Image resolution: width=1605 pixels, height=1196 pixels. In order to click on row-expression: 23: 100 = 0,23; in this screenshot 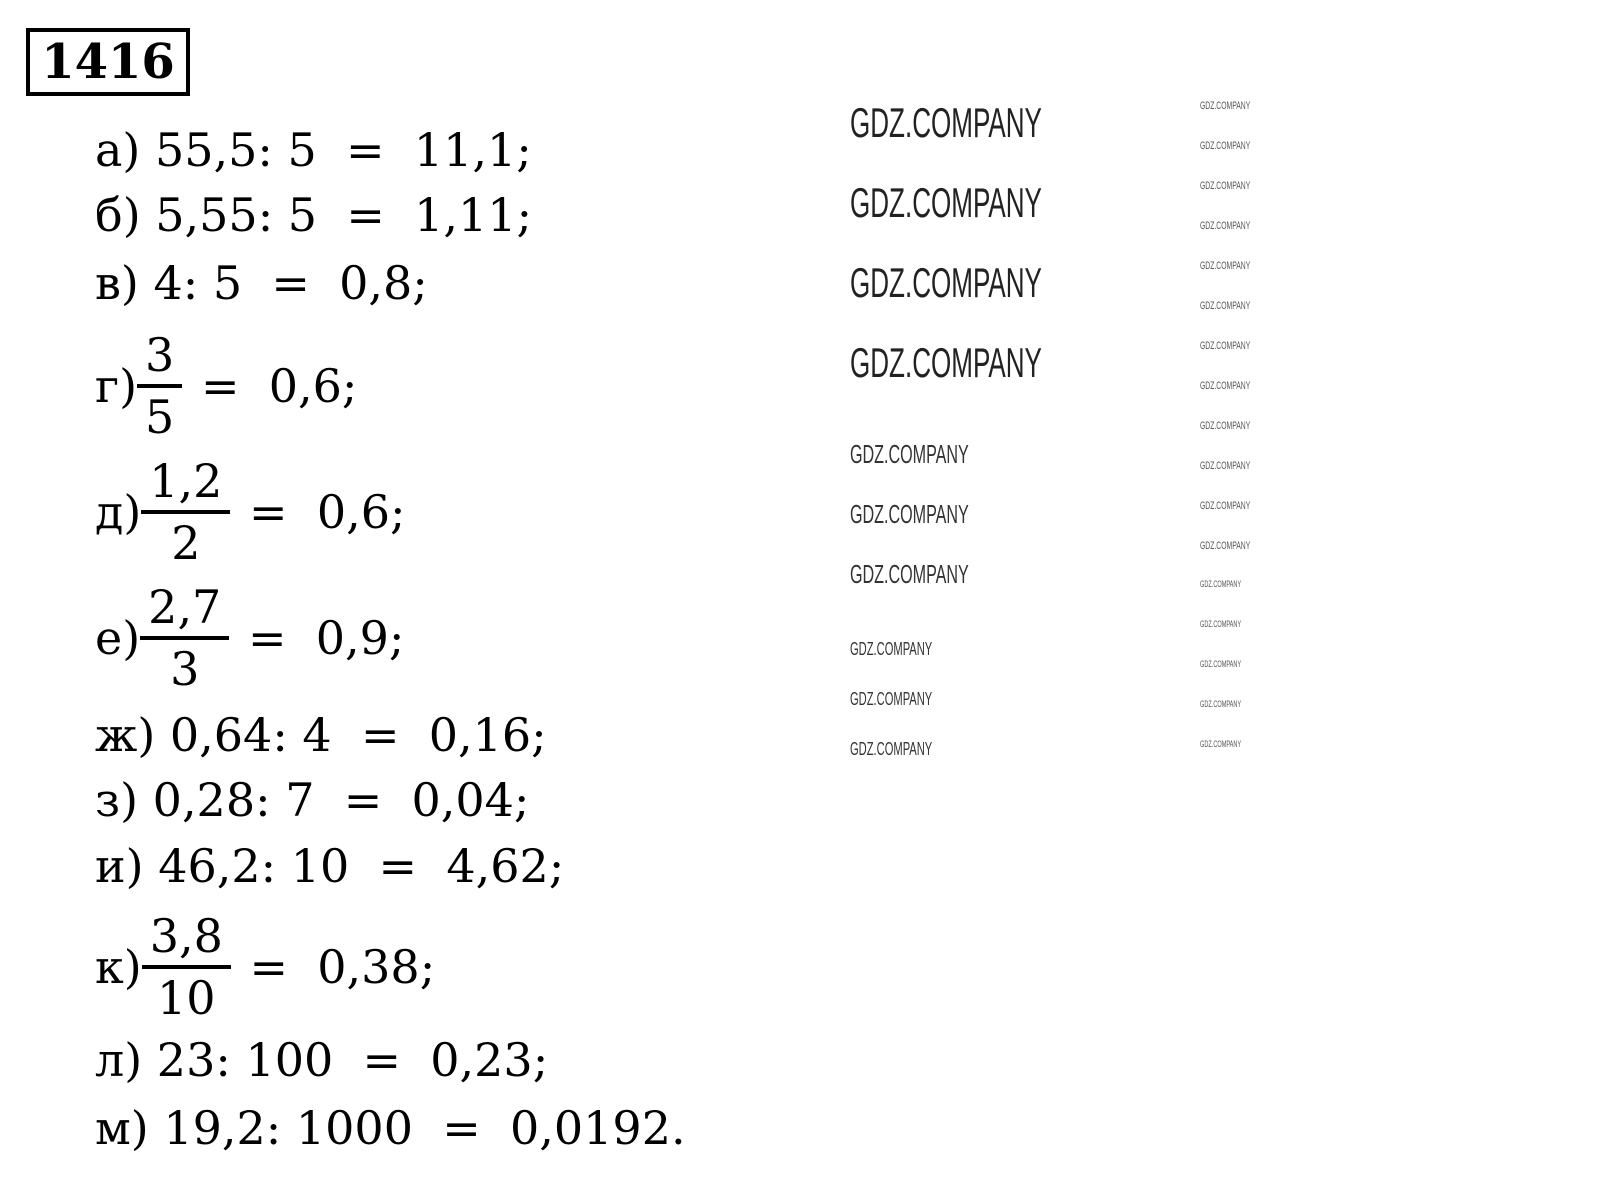, I will do `click(352, 1060)`.